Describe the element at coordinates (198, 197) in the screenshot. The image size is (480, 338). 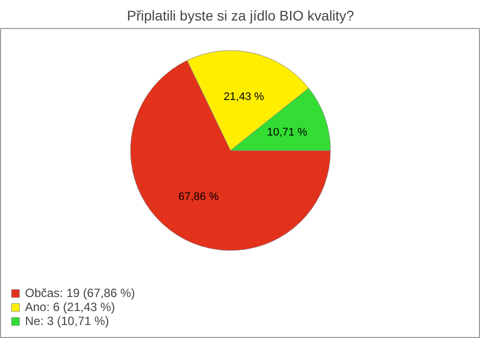
I see `data-label: 67,86 %` at that location.